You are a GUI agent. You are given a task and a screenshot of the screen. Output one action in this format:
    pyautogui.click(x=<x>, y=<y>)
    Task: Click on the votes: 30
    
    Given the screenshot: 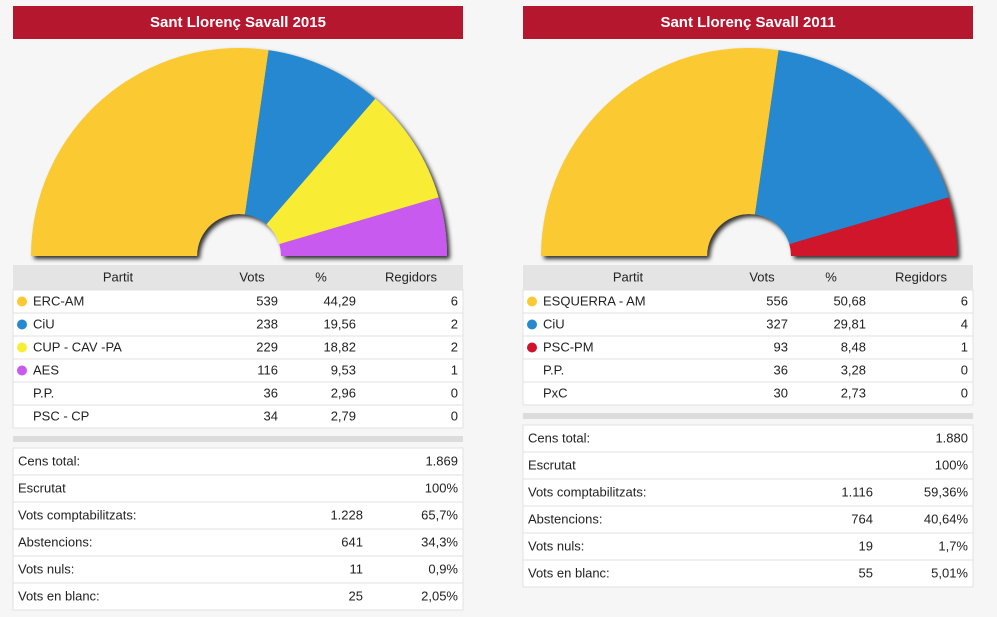 What is the action you would take?
    pyautogui.click(x=781, y=392)
    